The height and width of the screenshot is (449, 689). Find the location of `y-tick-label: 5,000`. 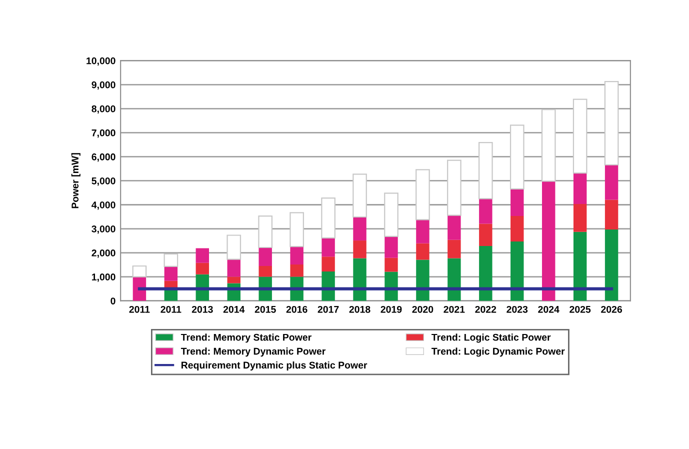

y-tick-label: 5,000 is located at coordinates (104, 181).